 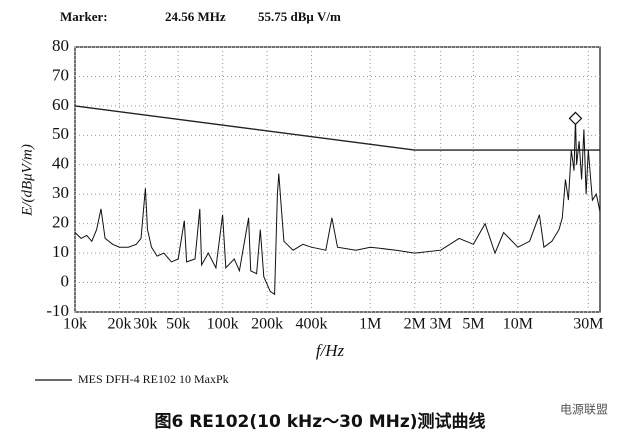 I want to click on y-tick-label: 80, so click(x=60, y=45).